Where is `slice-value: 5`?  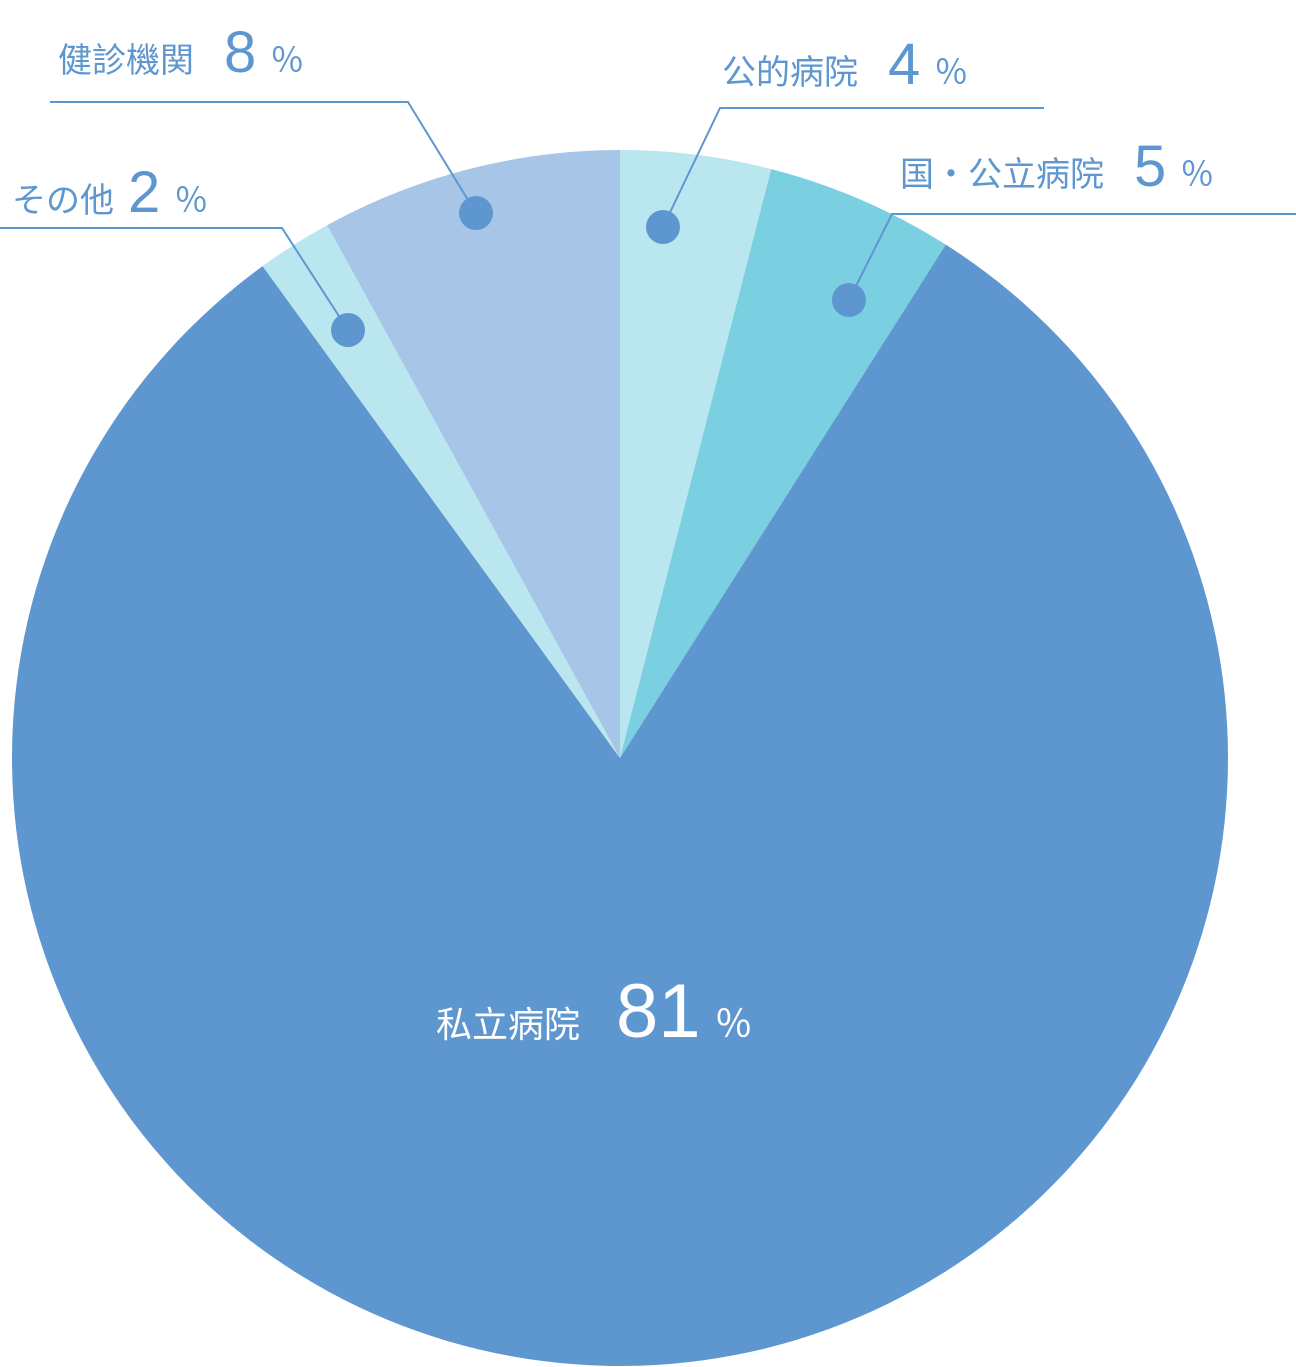 slice-value: 5 is located at coordinates (1150, 166).